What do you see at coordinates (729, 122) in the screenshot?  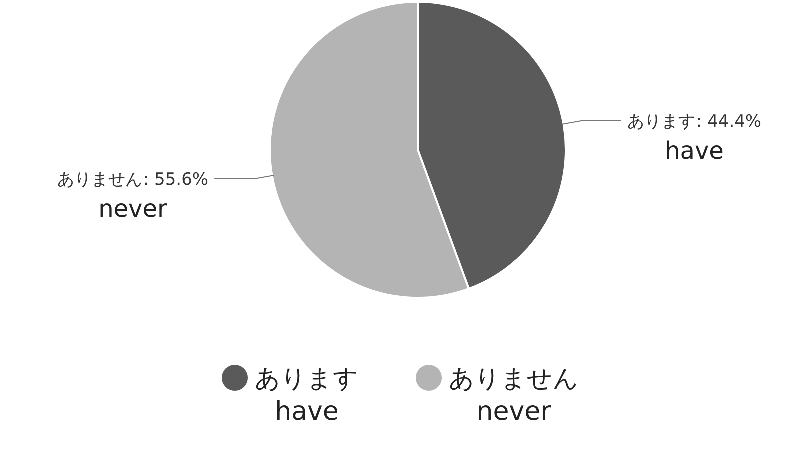 I see `data-label: : 44.4%` at bounding box center [729, 122].